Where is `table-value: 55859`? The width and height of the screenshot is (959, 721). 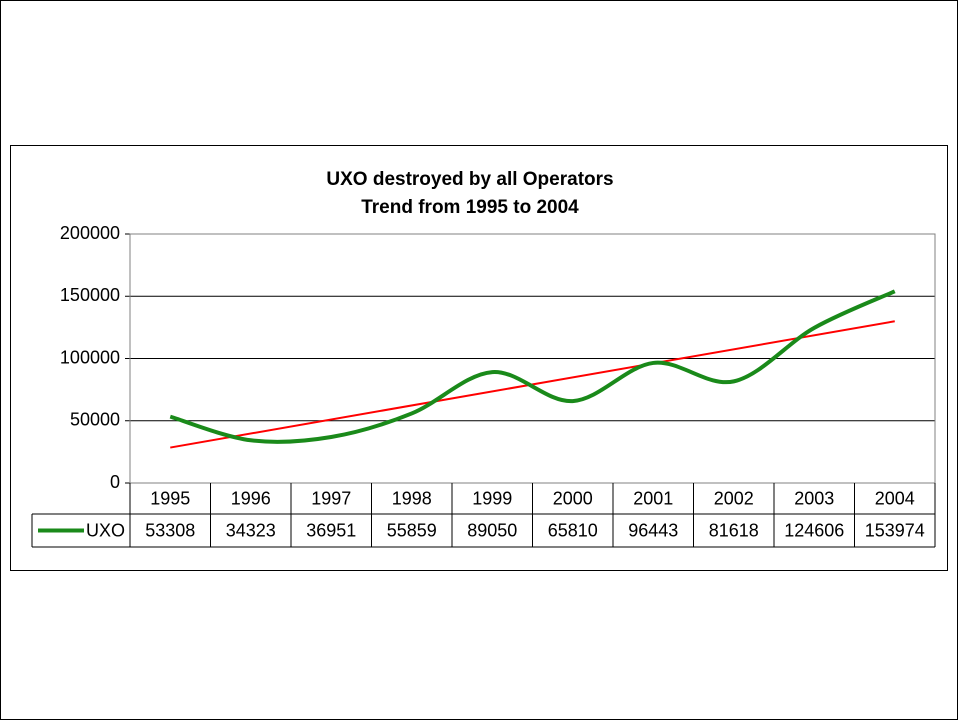
table-value: 55859 is located at coordinates (412, 530).